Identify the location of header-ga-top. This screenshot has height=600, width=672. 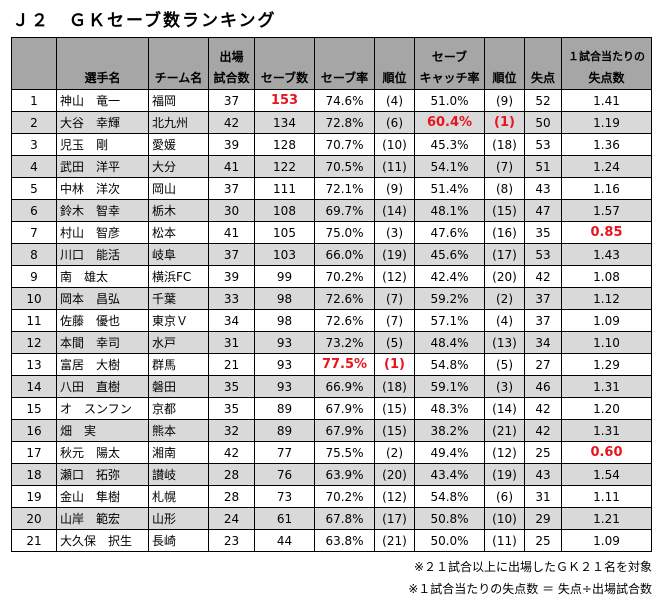
(543, 52).